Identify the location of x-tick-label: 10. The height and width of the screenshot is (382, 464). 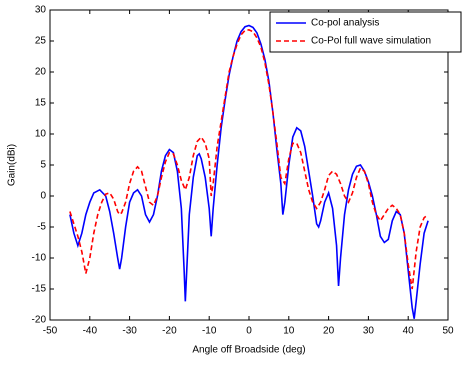
(289, 331).